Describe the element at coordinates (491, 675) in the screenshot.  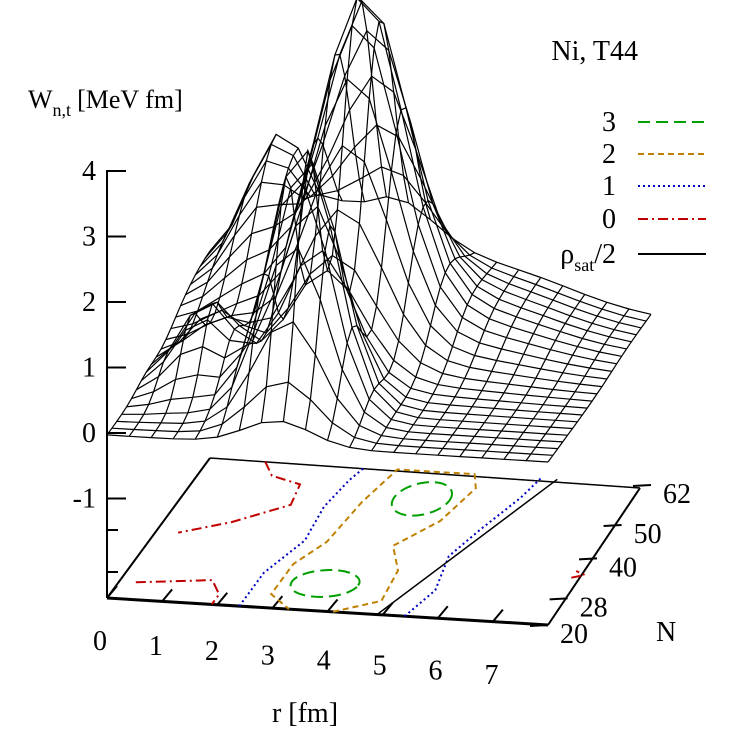
I see `x-tick-label: 7` at that location.